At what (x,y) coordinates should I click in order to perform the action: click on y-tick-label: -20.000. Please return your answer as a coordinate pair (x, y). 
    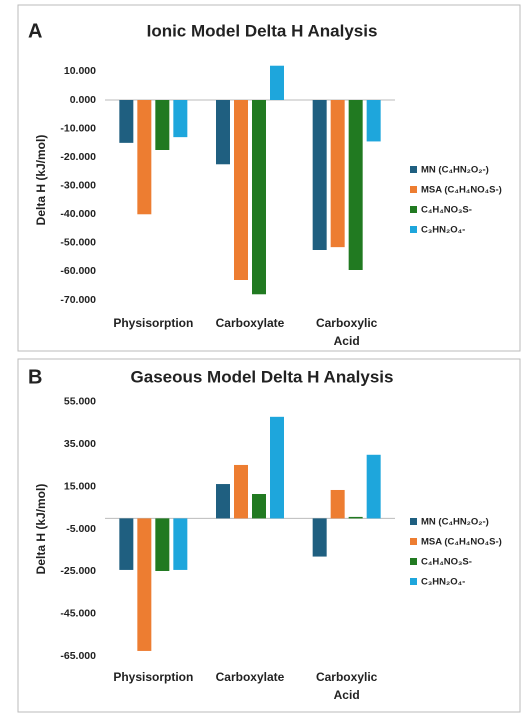
    Looking at the image, I should click on (78, 157).